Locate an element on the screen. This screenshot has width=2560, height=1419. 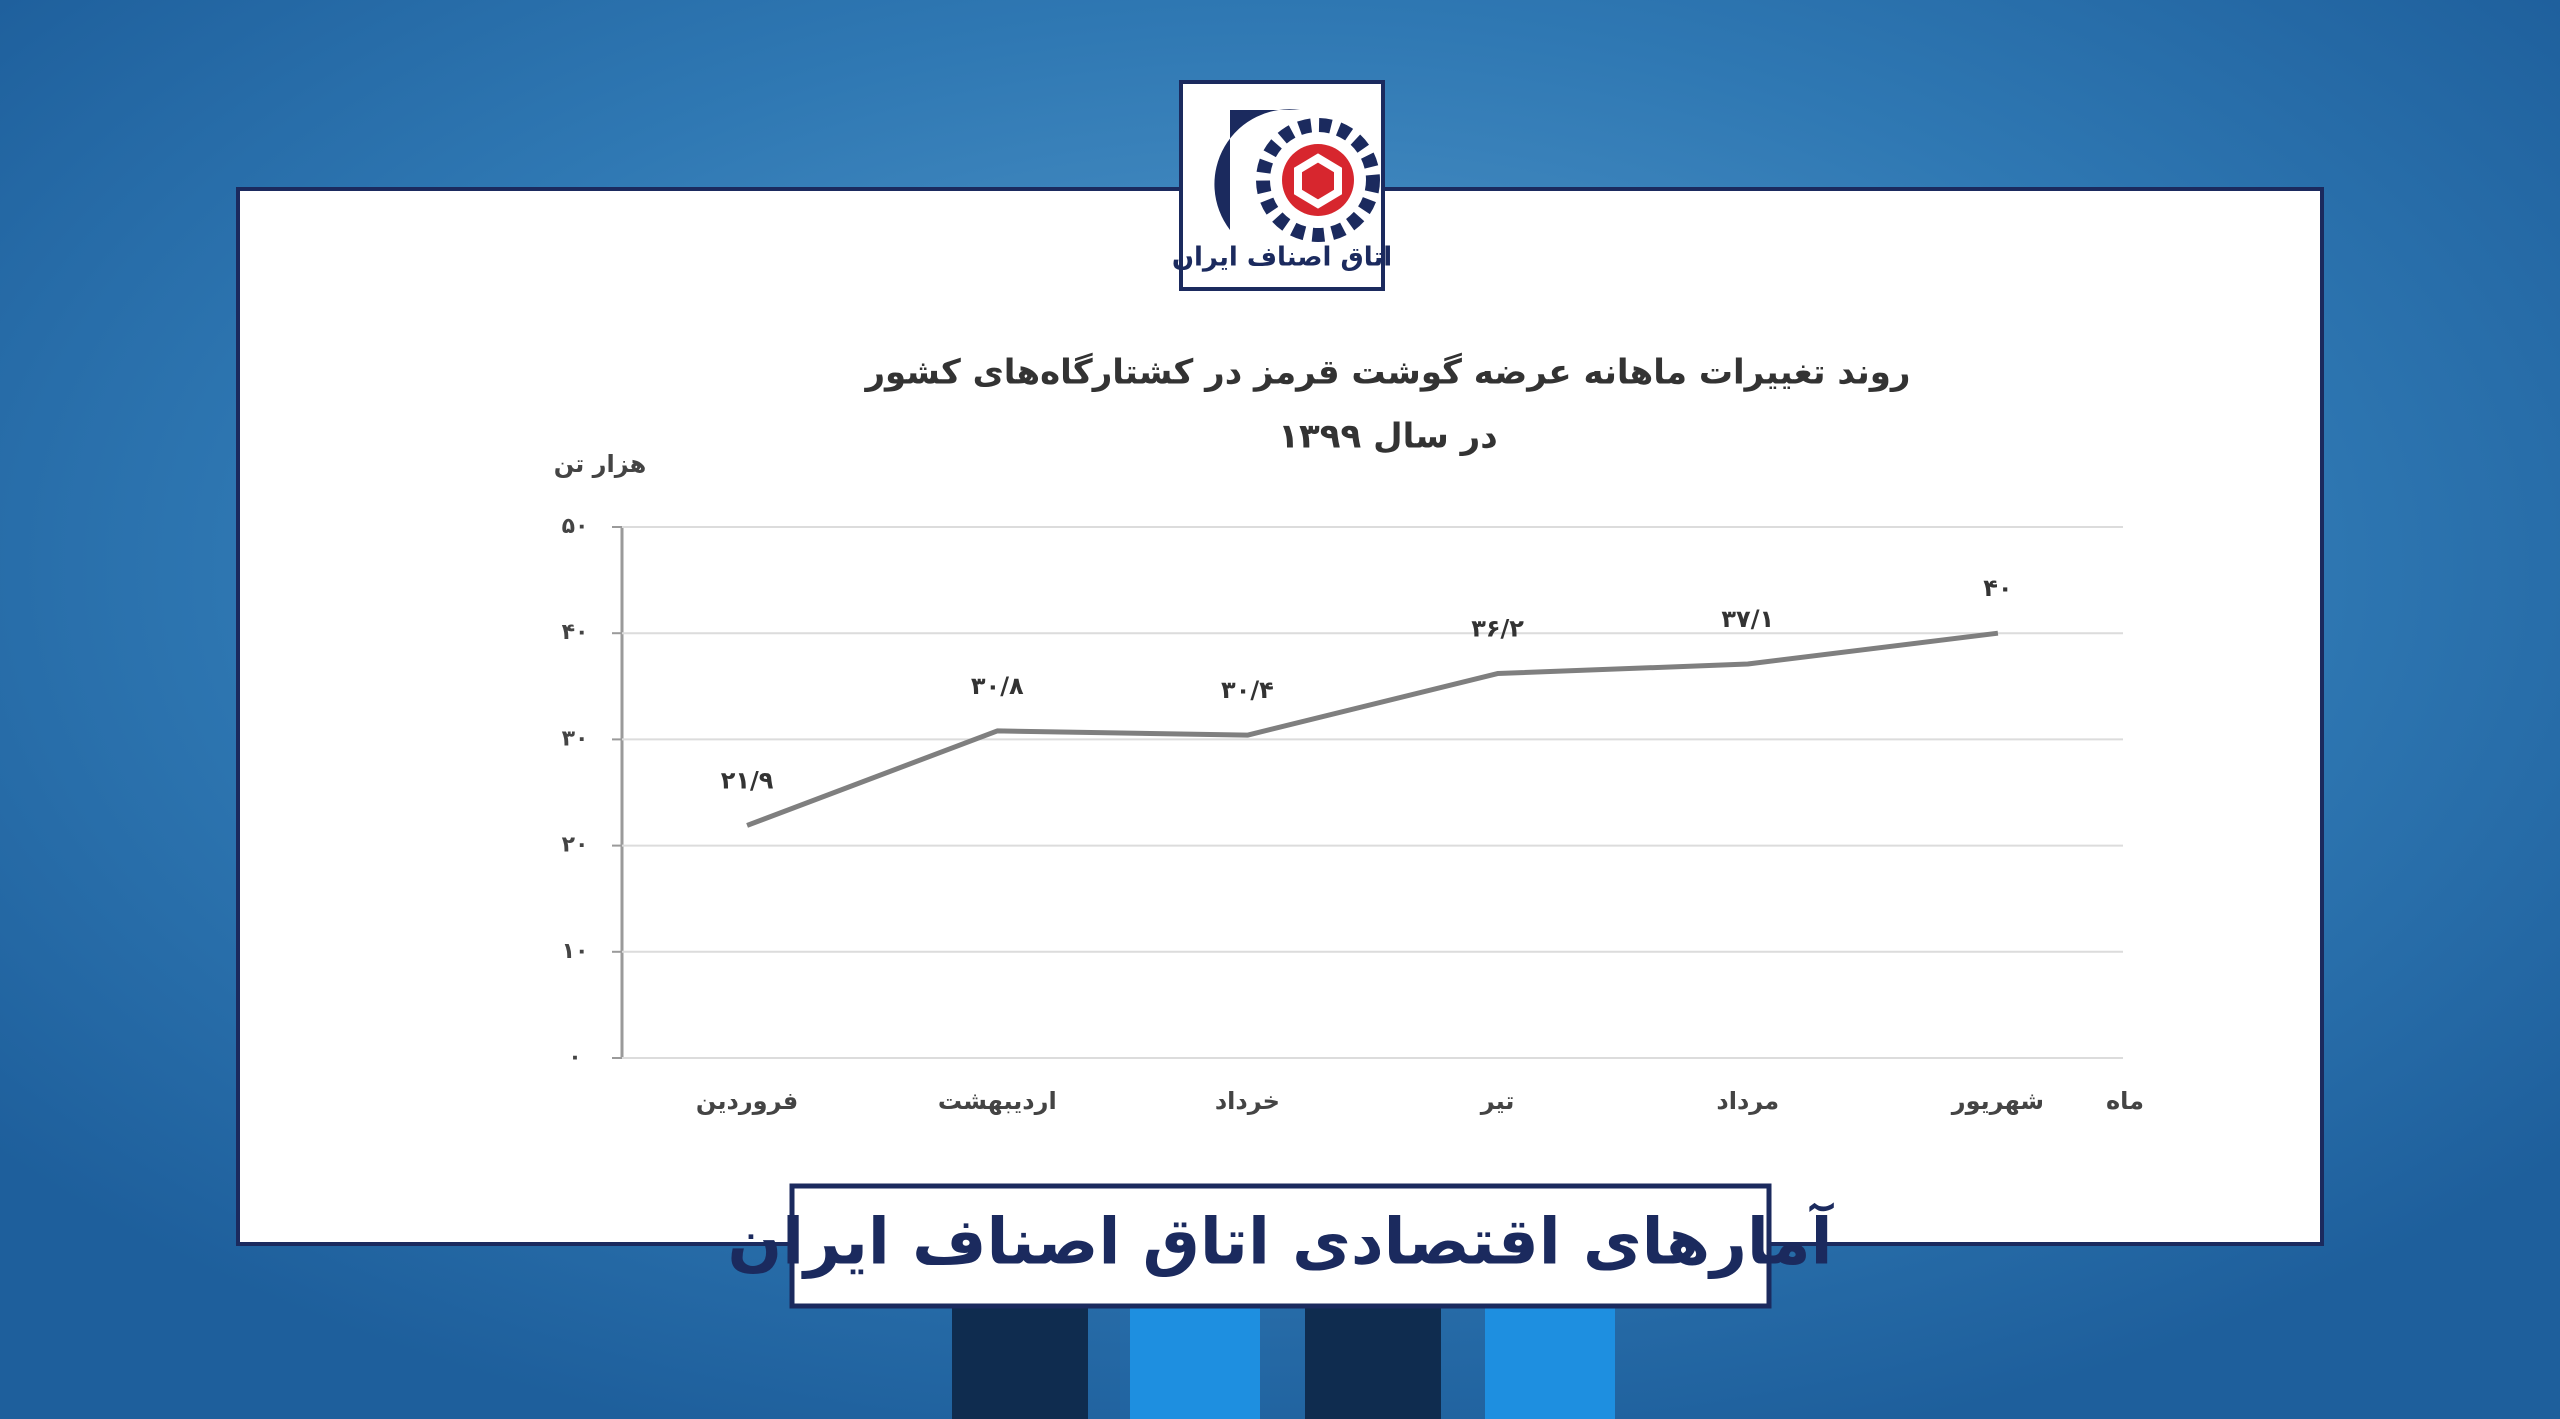
x-tick-label: خرداد is located at coordinates (1247, 1101).